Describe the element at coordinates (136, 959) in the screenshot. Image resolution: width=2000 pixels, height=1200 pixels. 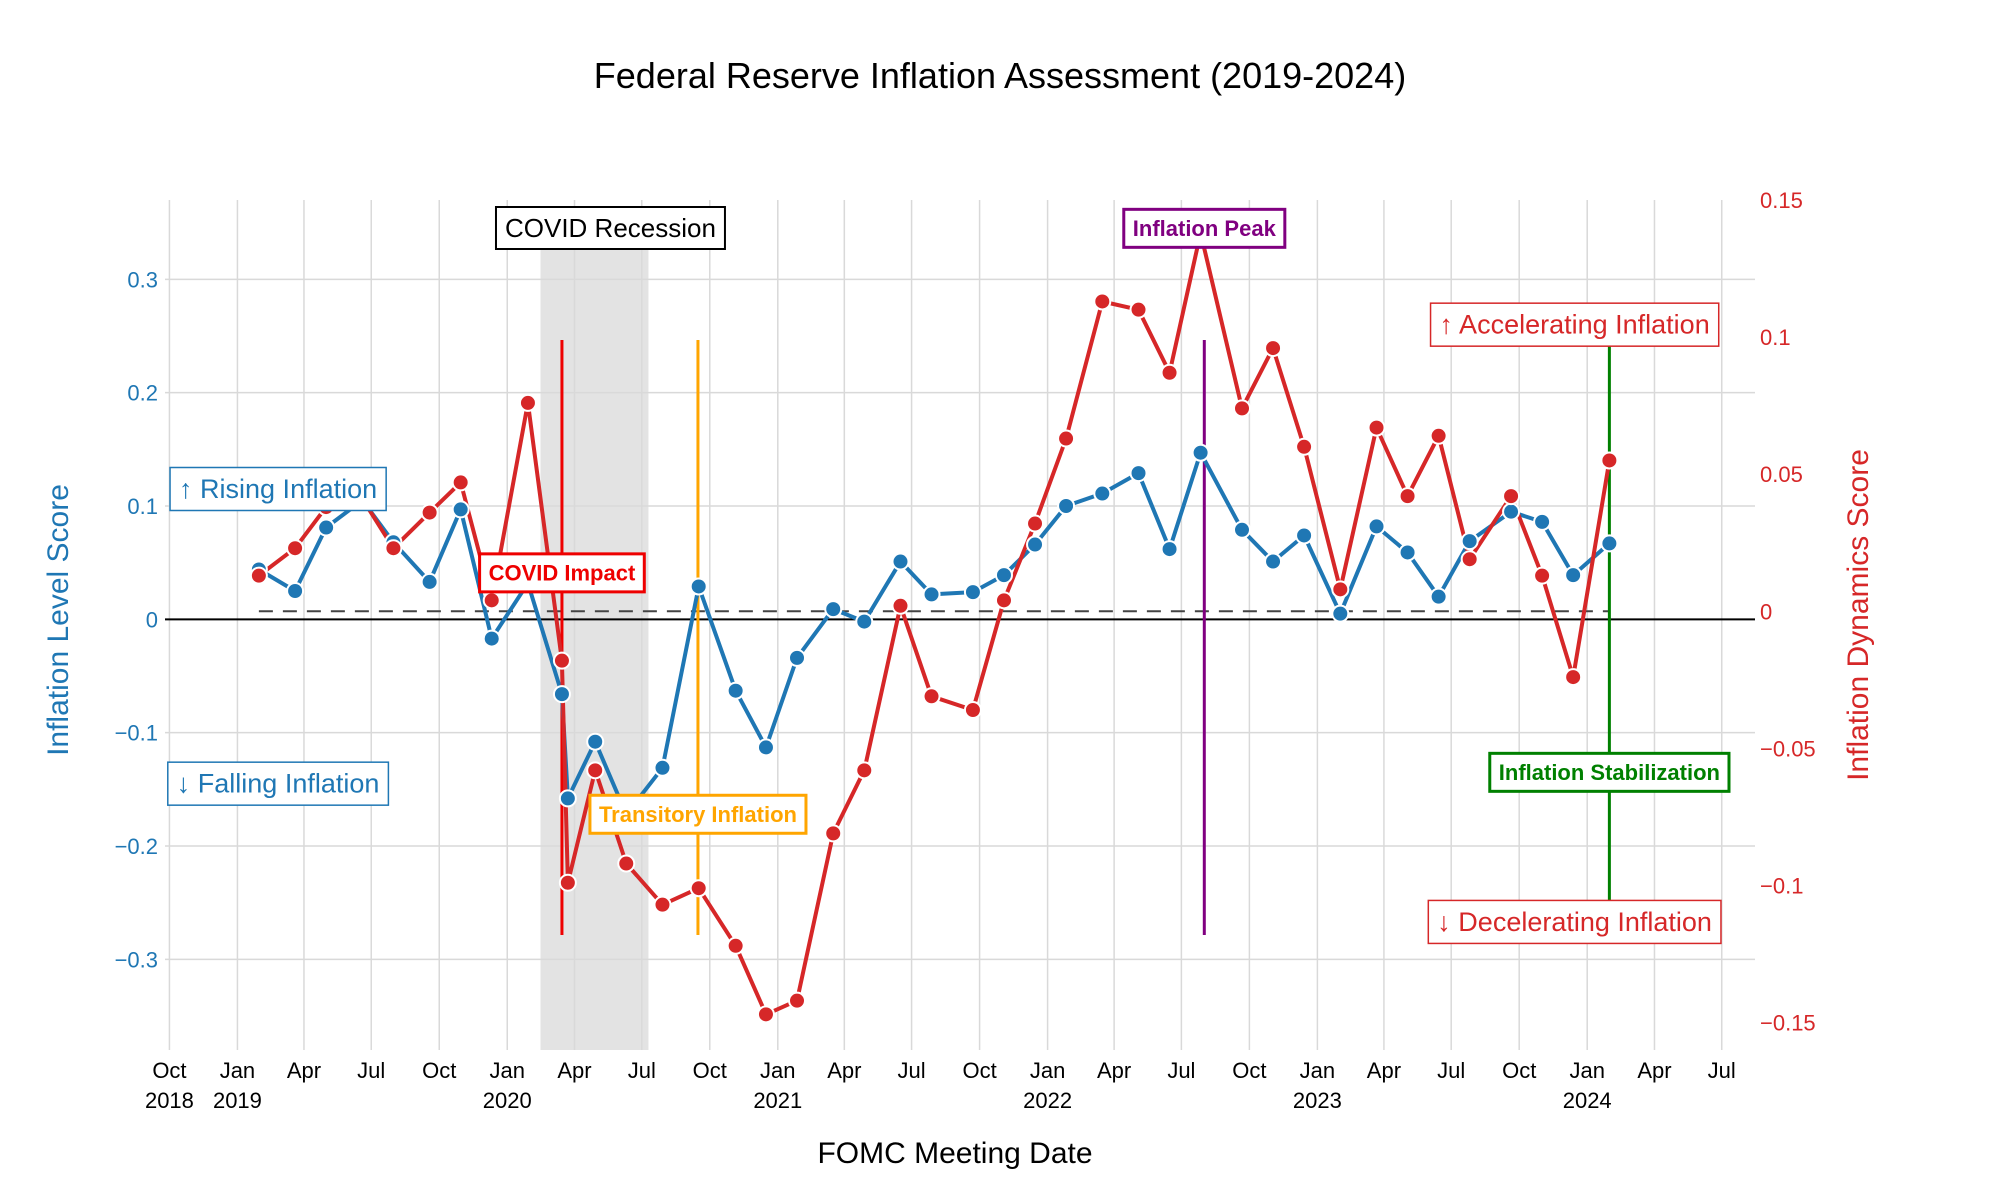
I see `y-left-tick-label: −0.3` at that location.